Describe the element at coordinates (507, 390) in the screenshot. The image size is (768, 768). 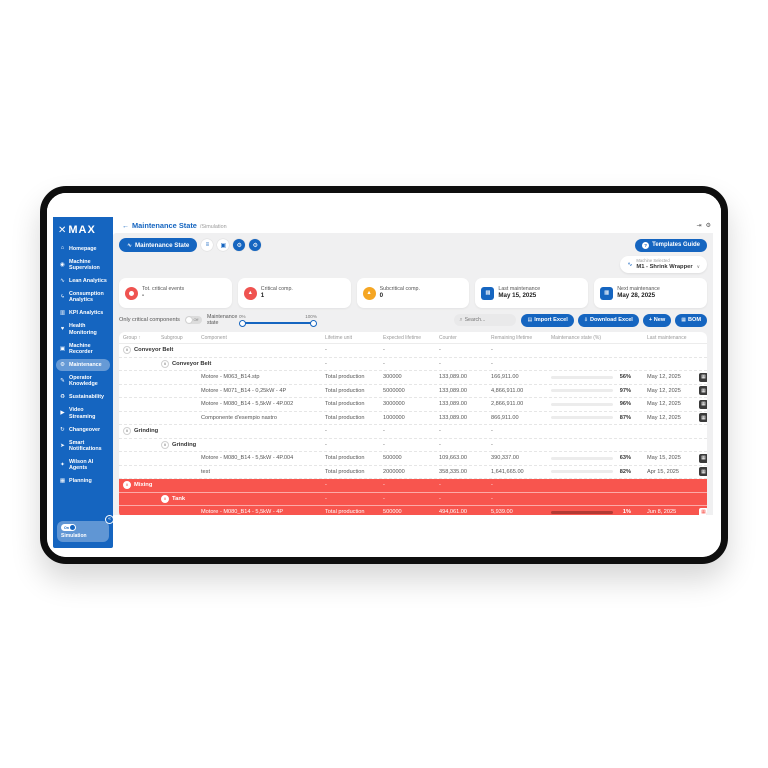
I see `remaining-lifetime: 4,866,911.00` at that location.